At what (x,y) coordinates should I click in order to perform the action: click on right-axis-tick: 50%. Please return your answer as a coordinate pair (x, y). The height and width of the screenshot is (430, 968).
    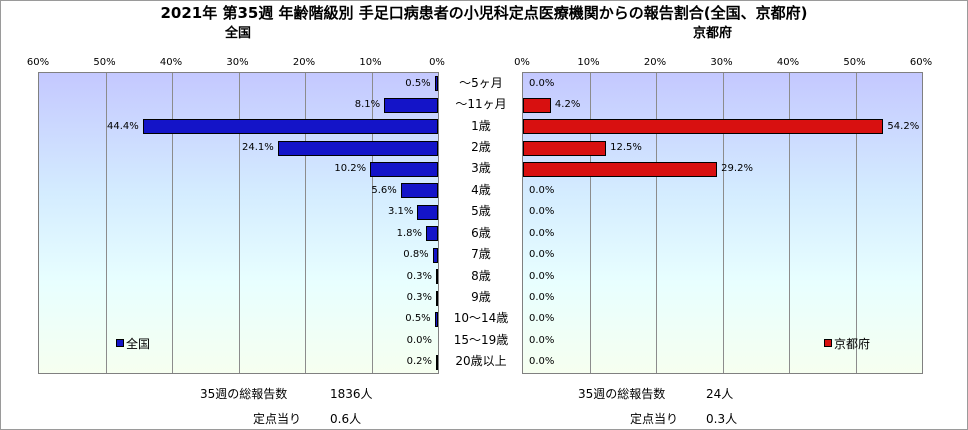
    Looking at the image, I should click on (854, 62).